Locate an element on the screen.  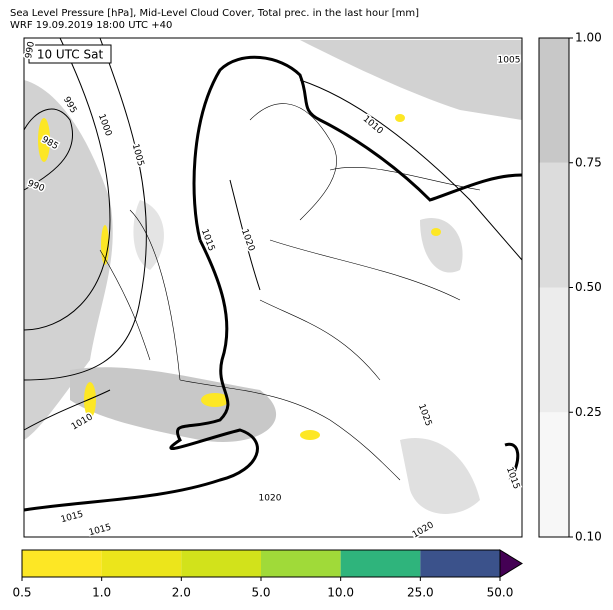
precip-colorbar: 0.5 1.0 2.0 5.0 10.0 25.0 50.0 is located at coordinates (267, 574).